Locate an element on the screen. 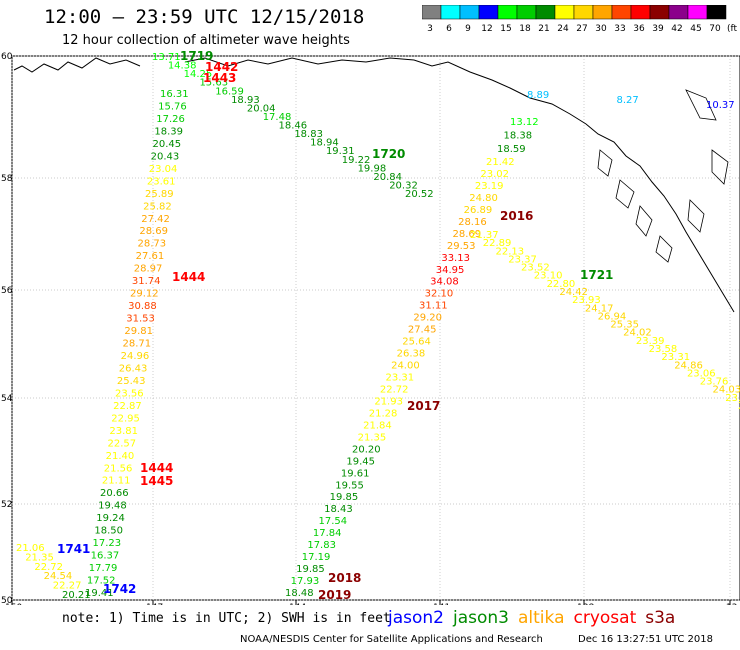 The image size is (740, 650). wave-height-label: 19.31 is located at coordinates (340, 151).